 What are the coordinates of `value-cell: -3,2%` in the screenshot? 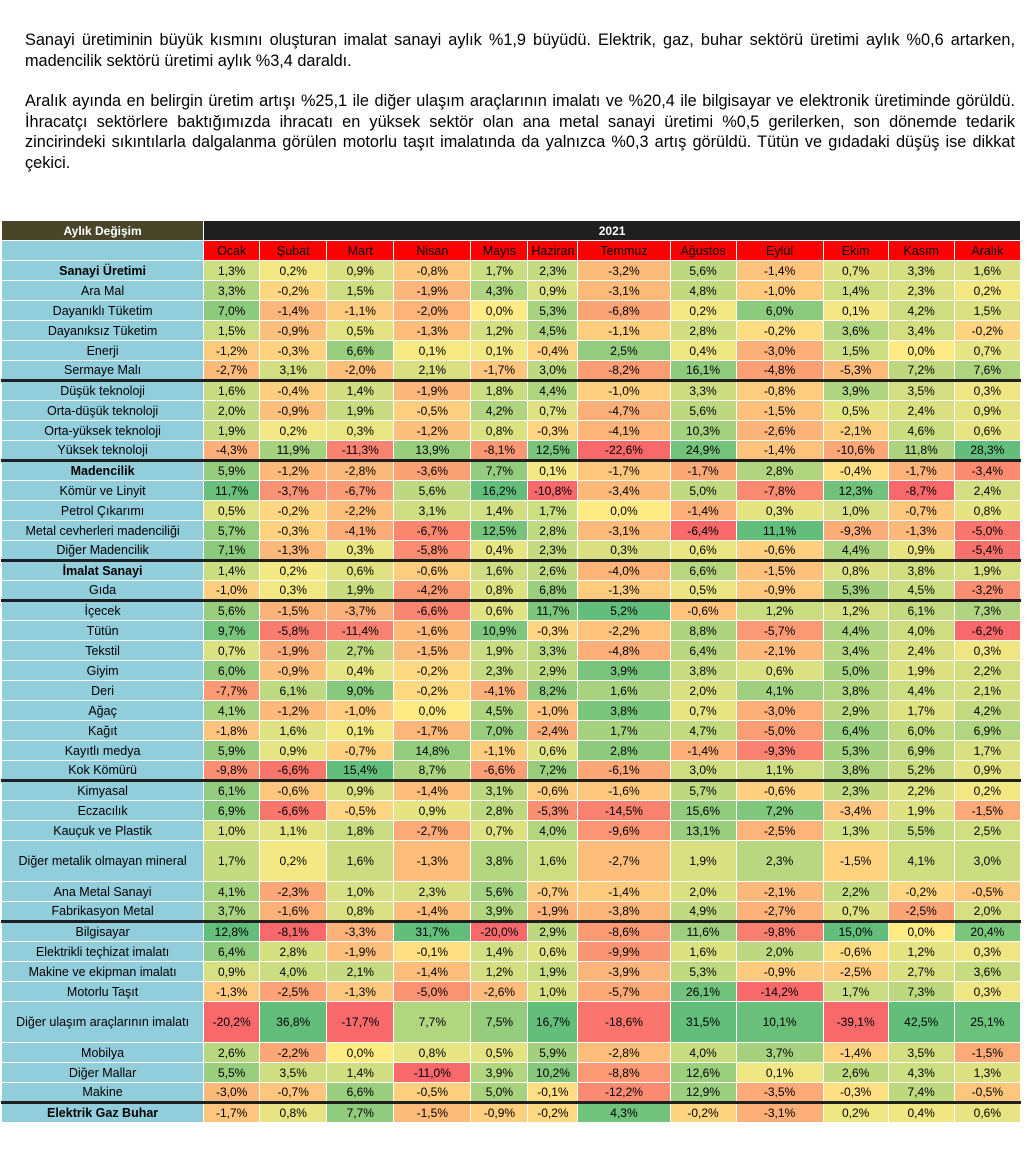 It's located at (624, 270).